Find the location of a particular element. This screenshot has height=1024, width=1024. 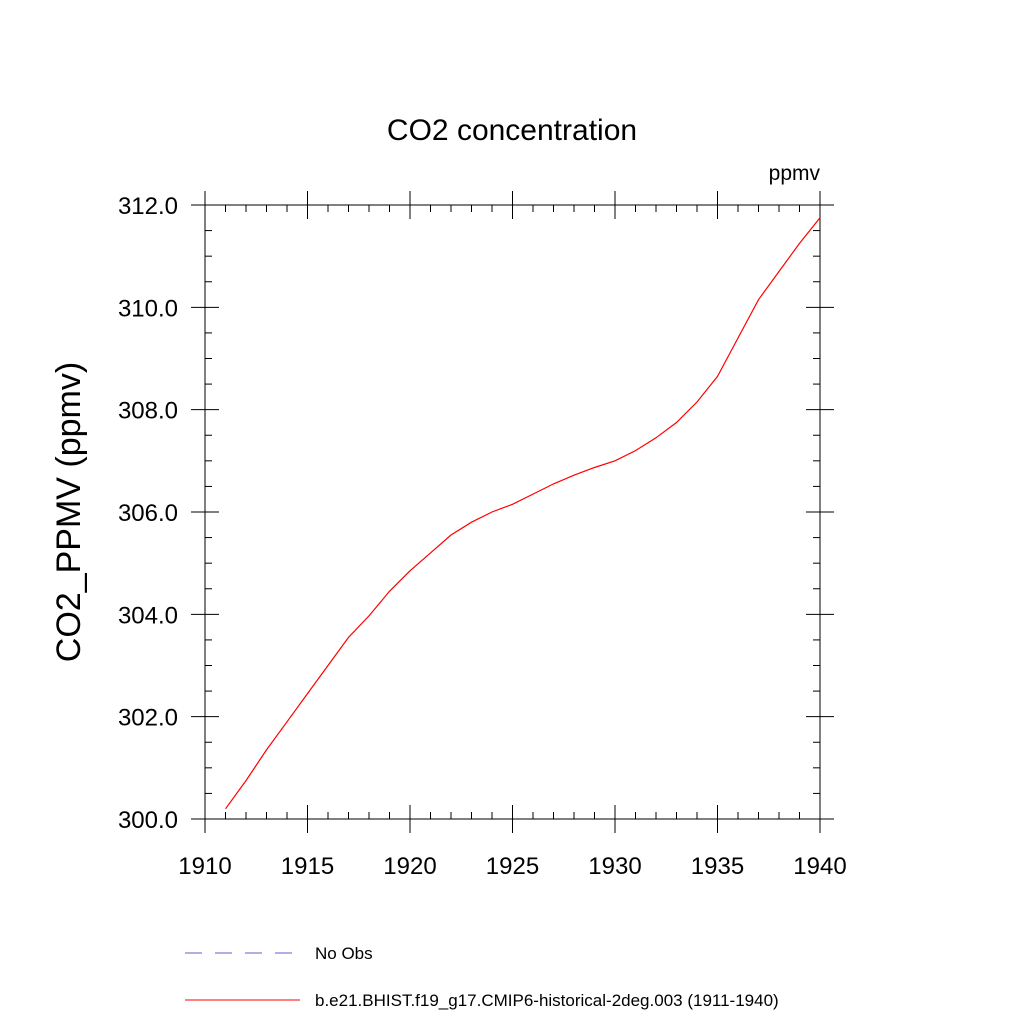

x-tick-label: 1915 is located at coordinates (307, 866).